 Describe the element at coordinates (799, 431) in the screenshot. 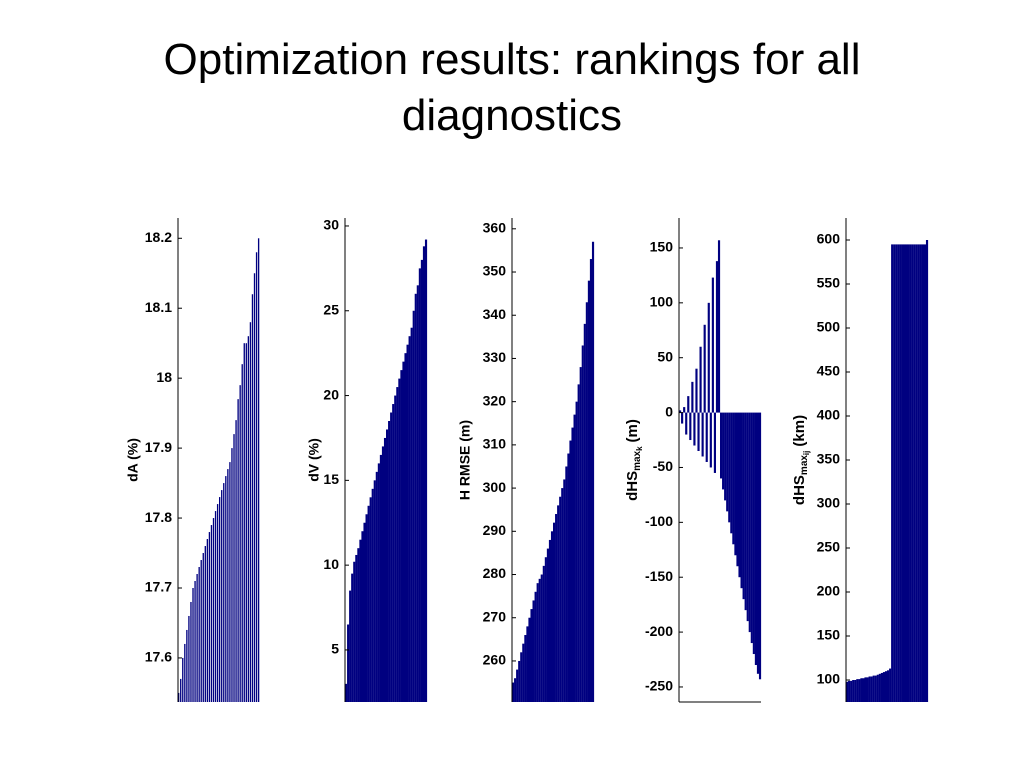

I see `y-axis-label-part: (km)` at that location.